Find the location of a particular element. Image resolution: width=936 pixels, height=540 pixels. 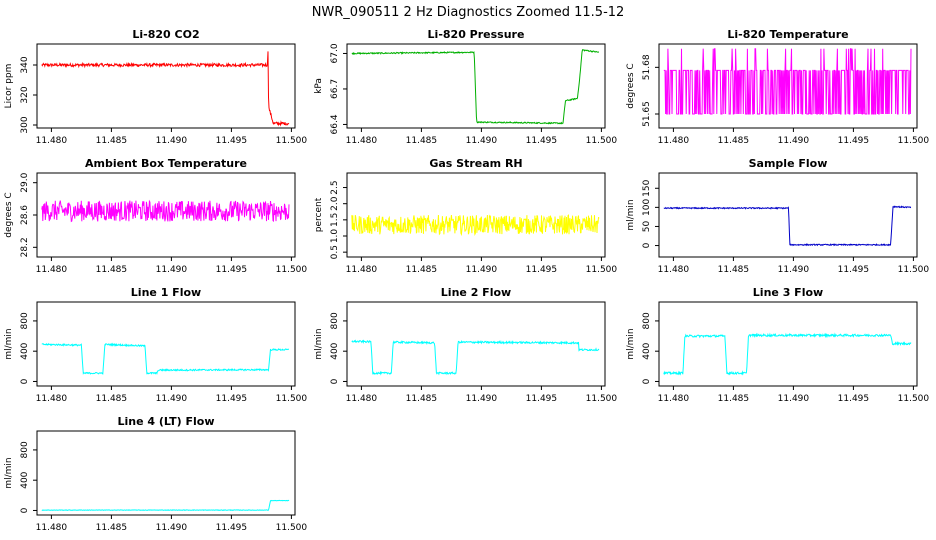

y-axis-label: percent is located at coordinates (319, 214).